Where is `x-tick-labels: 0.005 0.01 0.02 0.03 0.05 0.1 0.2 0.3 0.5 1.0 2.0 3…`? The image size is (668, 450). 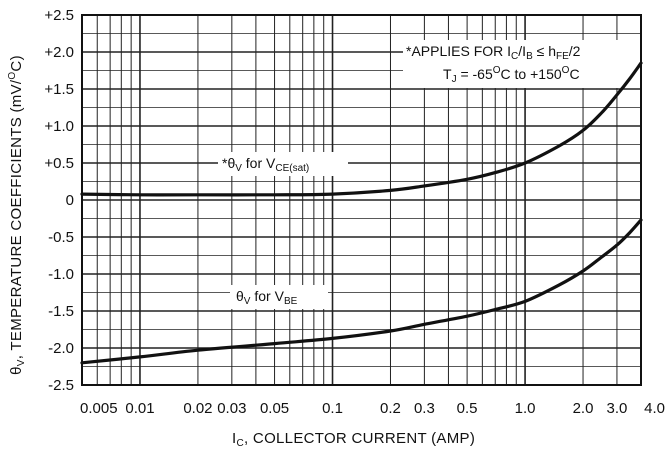 x-tick-labels: 0.005 0.01 0.02 0.03 0.05 0.1 0.2 0.3 0.5 1.0 2.0 3… is located at coordinates (372, 408).